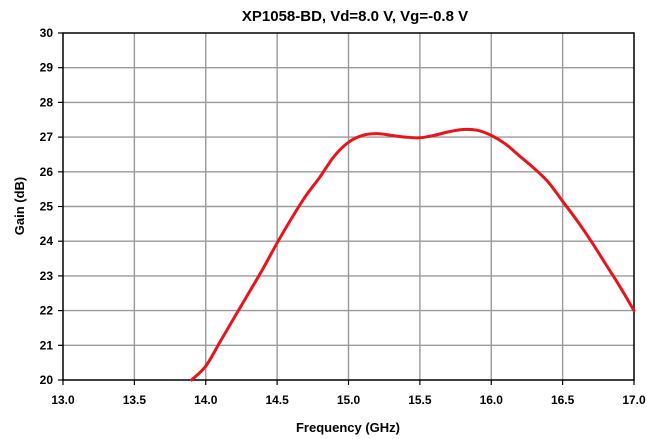 The image size is (647, 439). I want to click on x-tick-label: 15.5, so click(420, 400).